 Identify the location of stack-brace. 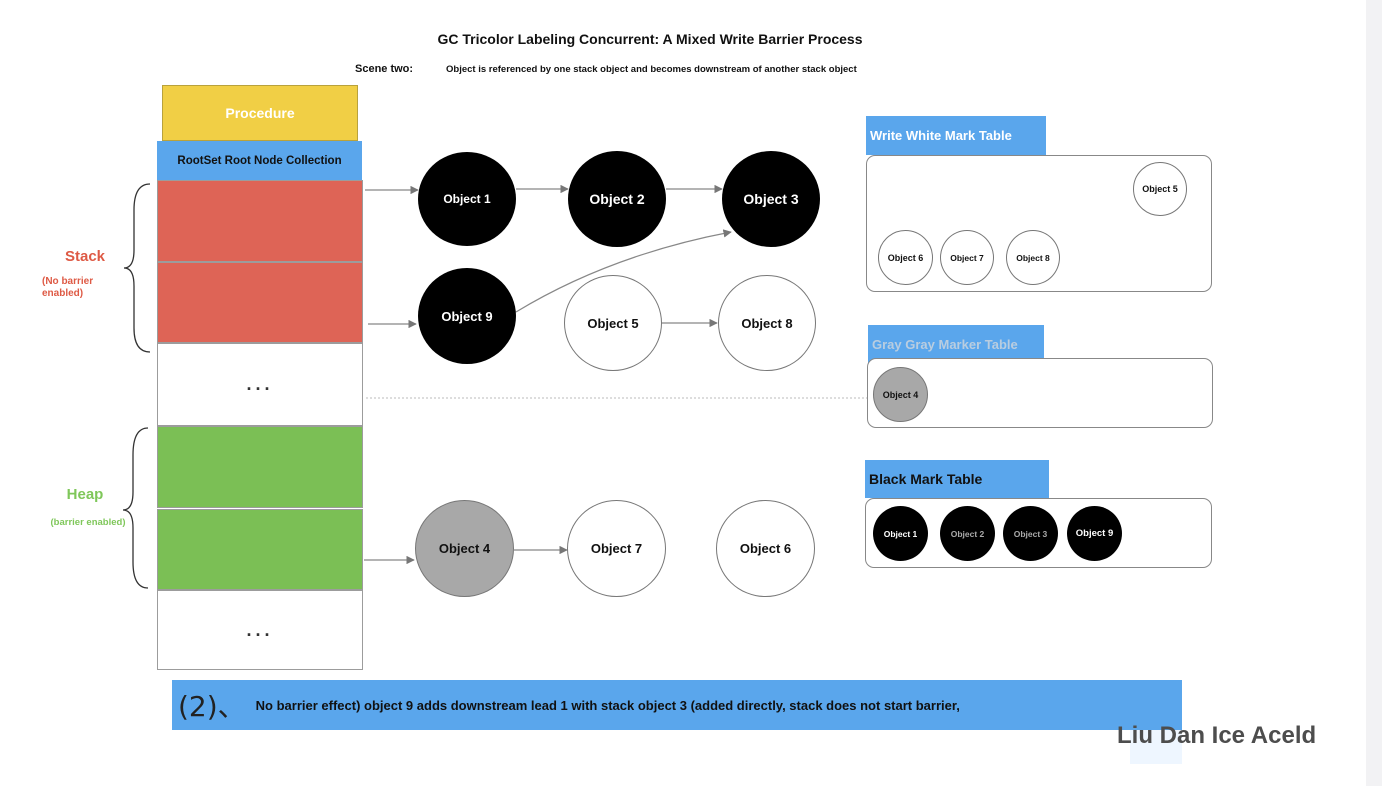
(137, 268).